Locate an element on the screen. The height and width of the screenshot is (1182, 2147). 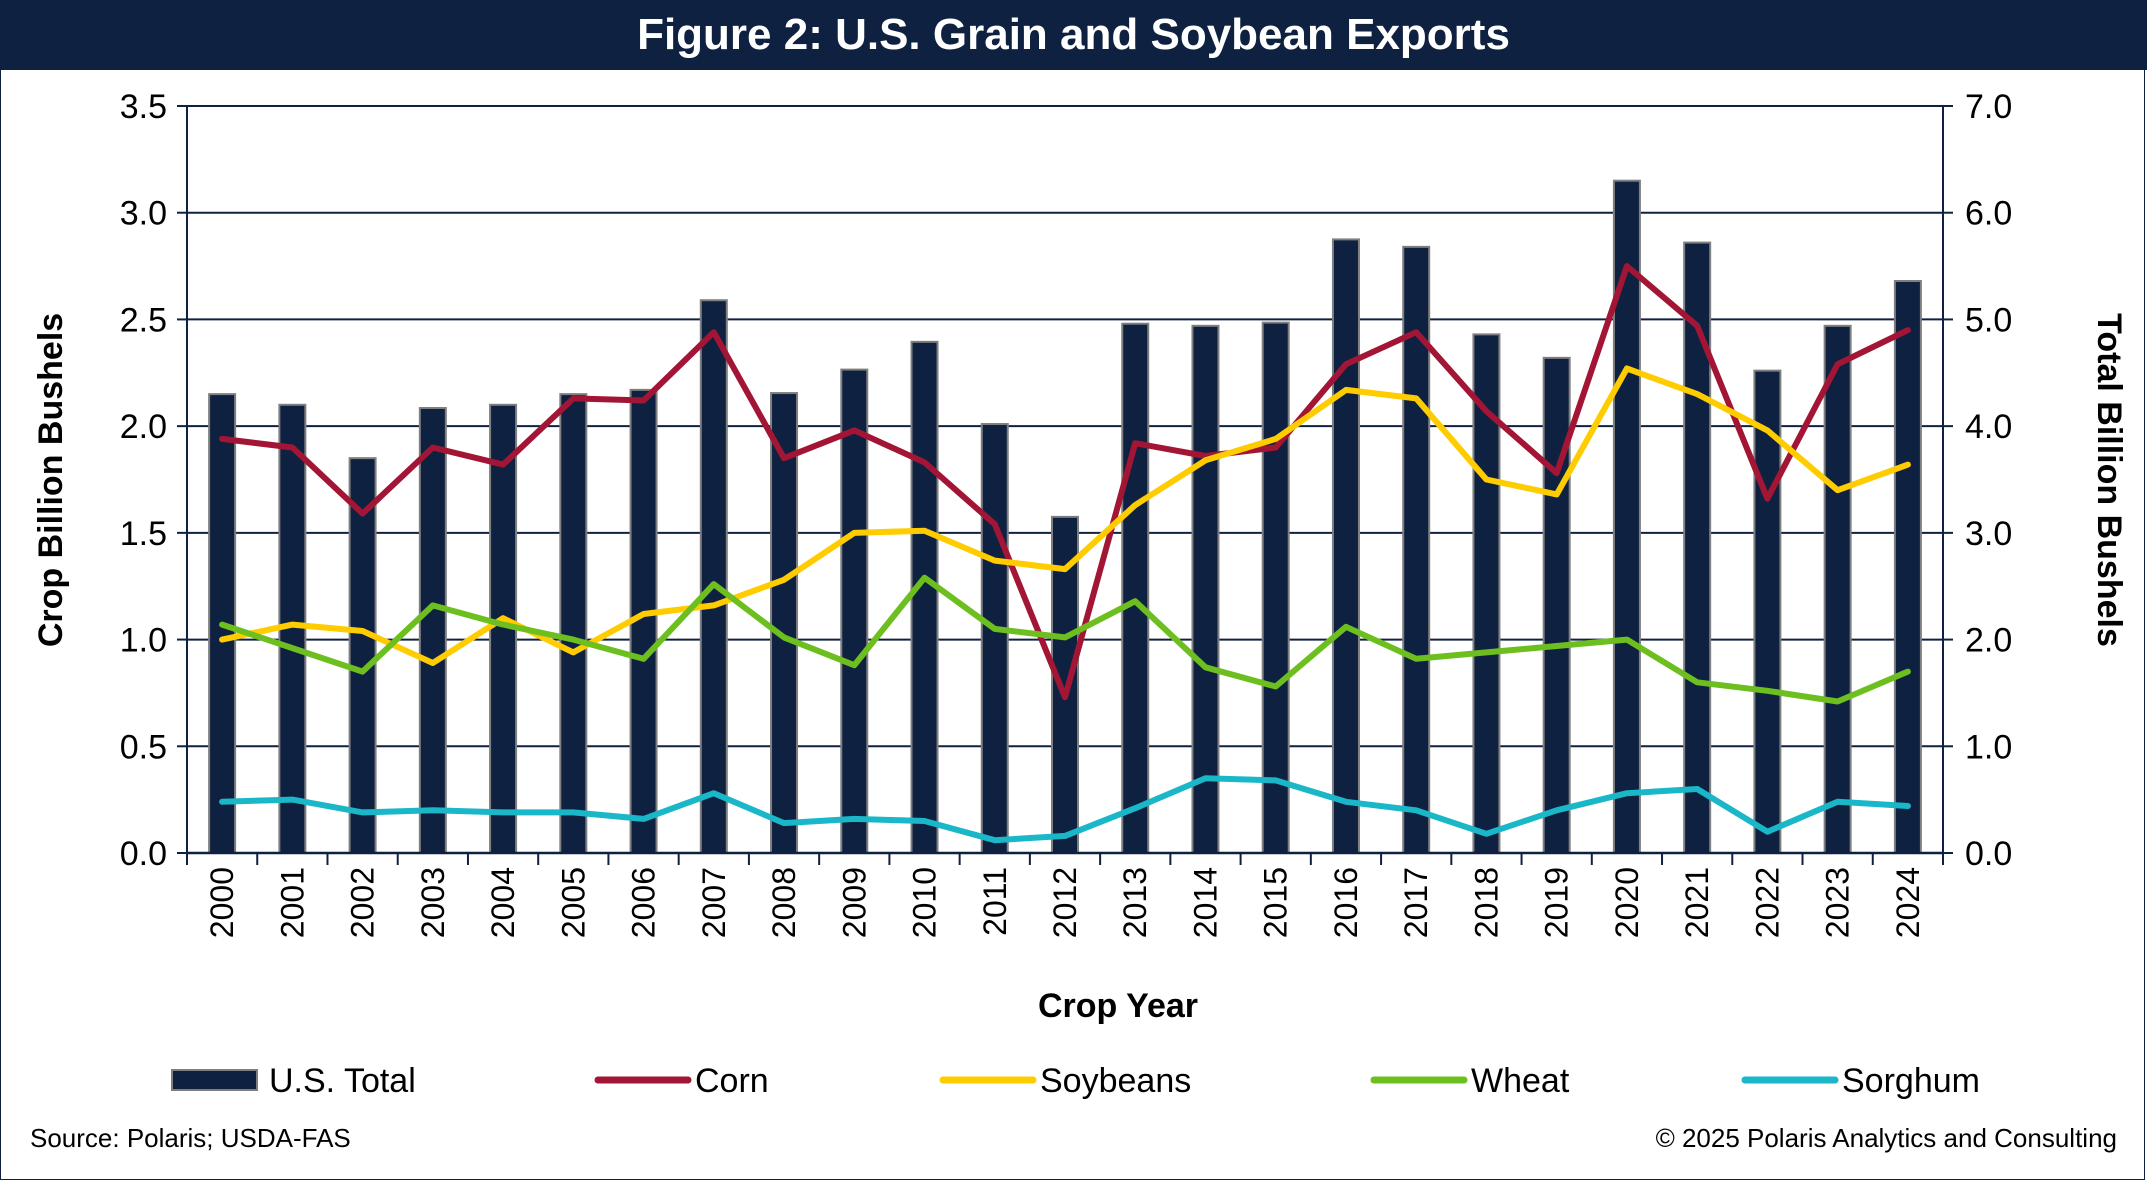
x-tick-label: 2009 is located at coordinates (854, 902).